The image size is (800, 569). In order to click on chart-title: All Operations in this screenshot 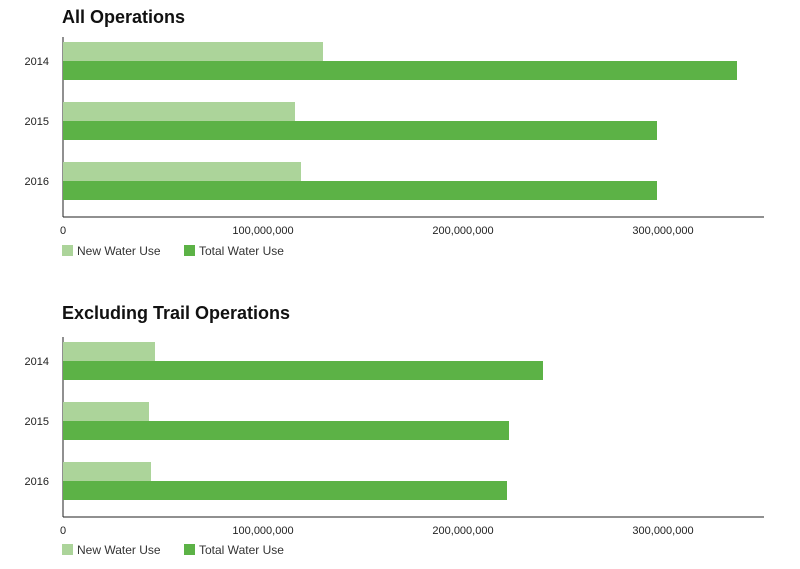, I will do `click(123, 17)`.